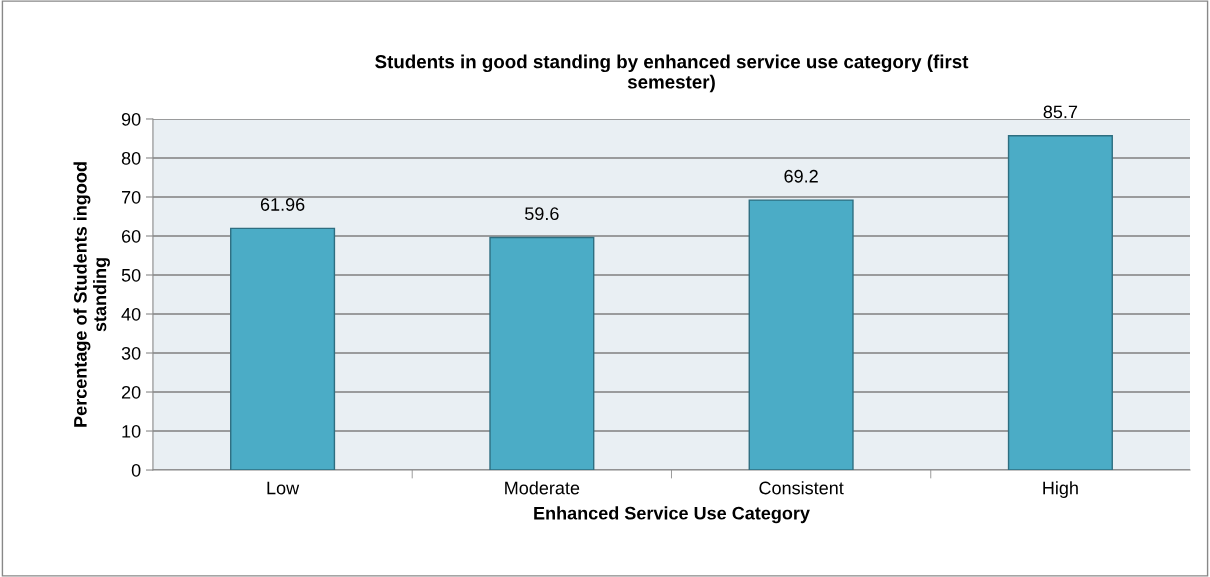  Describe the element at coordinates (91, 294) in the screenshot. I see `y-axis-title: Percentage of Students ingood standing` at that location.